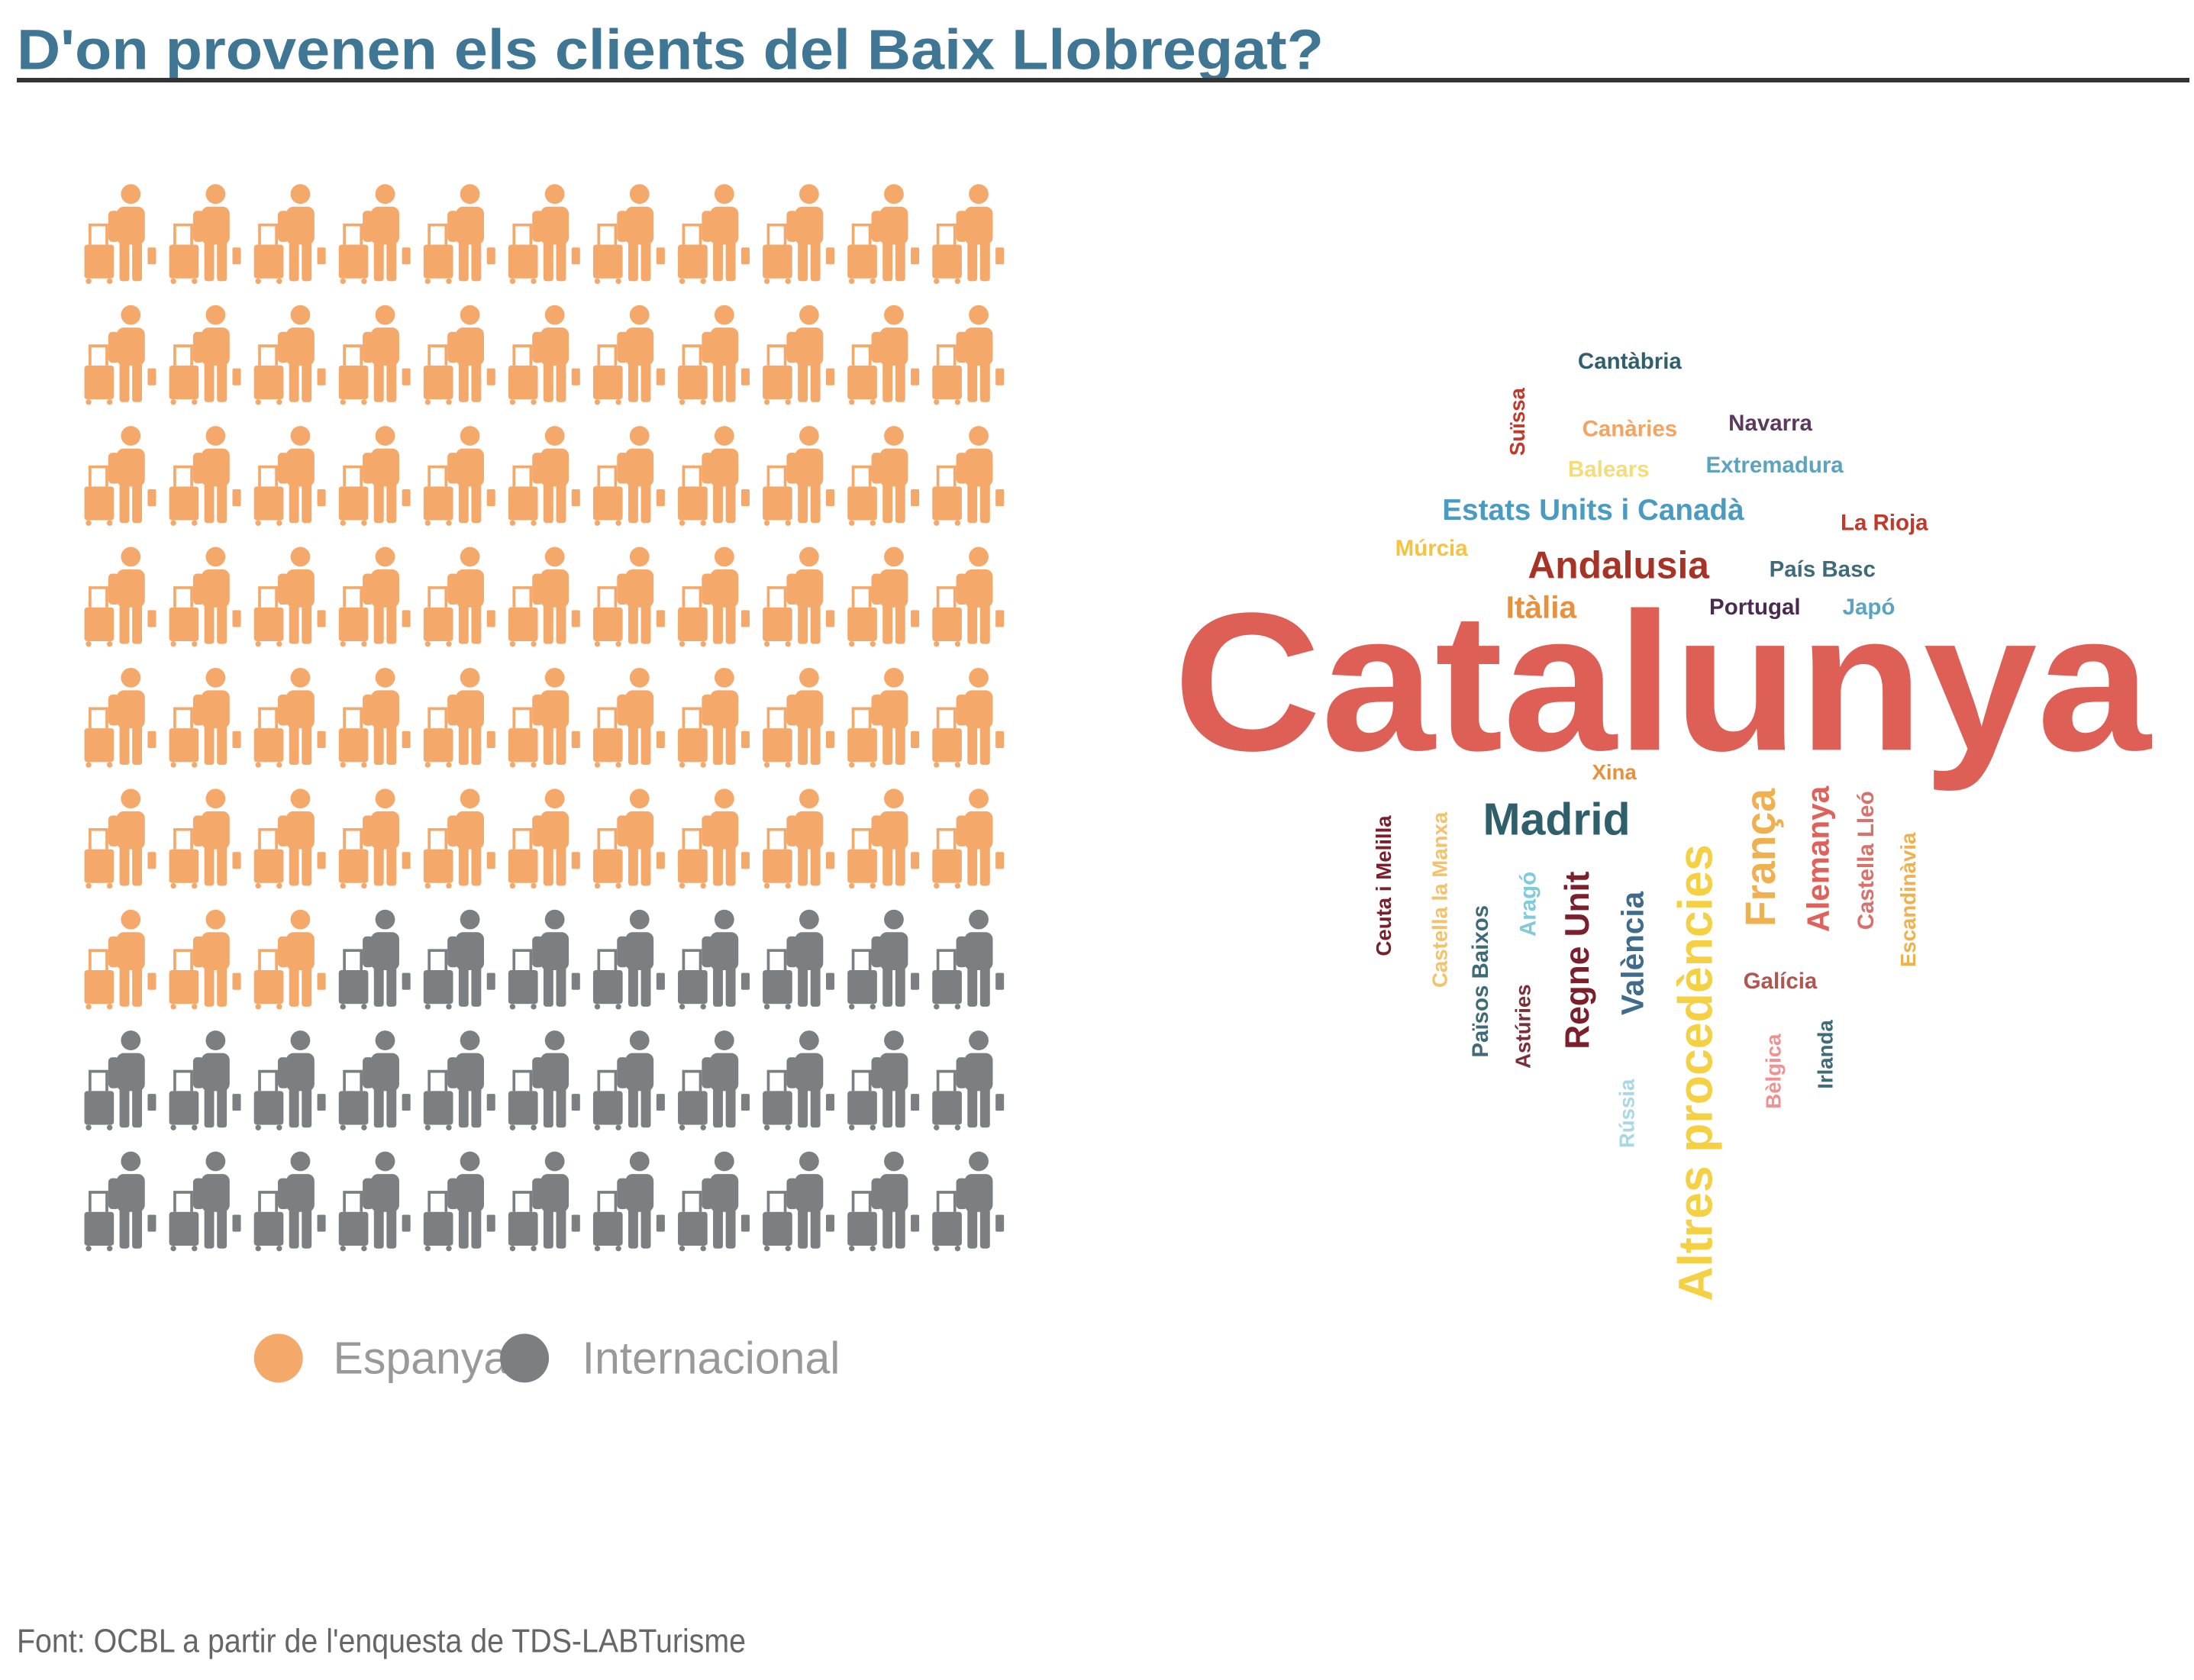 This screenshot has height=1680, width=2194. Describe the element at coordinates (1632, 953) in the screenshot. I see `word: València` at that location.